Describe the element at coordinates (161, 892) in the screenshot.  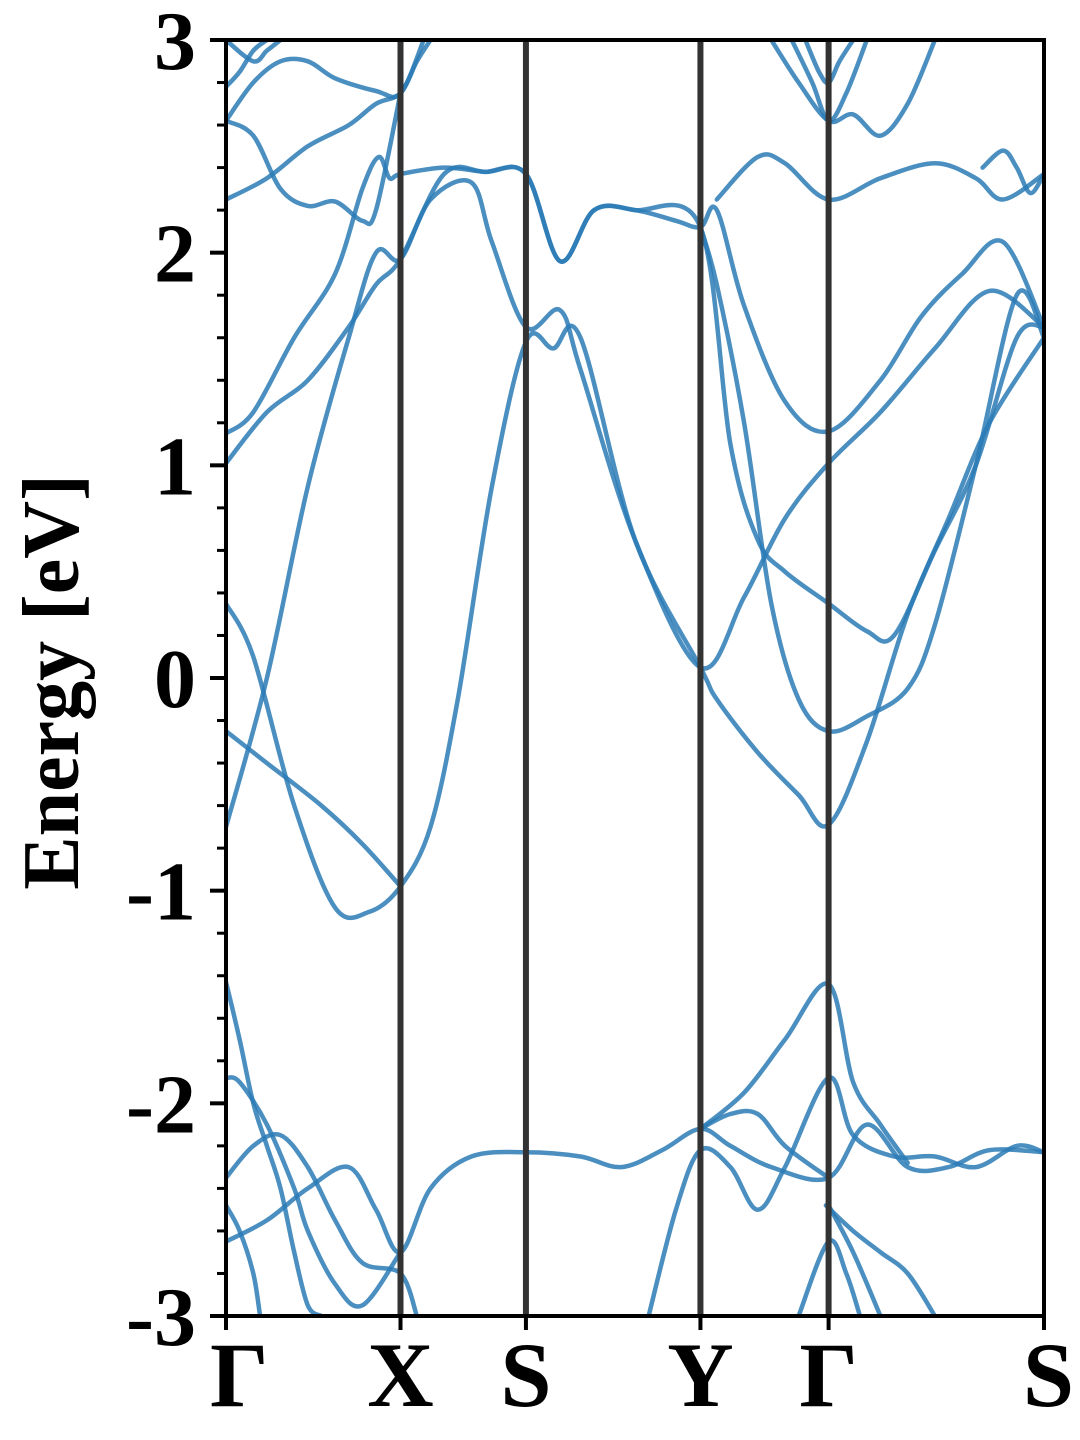
I see `y-tick-label: -1` at that location.